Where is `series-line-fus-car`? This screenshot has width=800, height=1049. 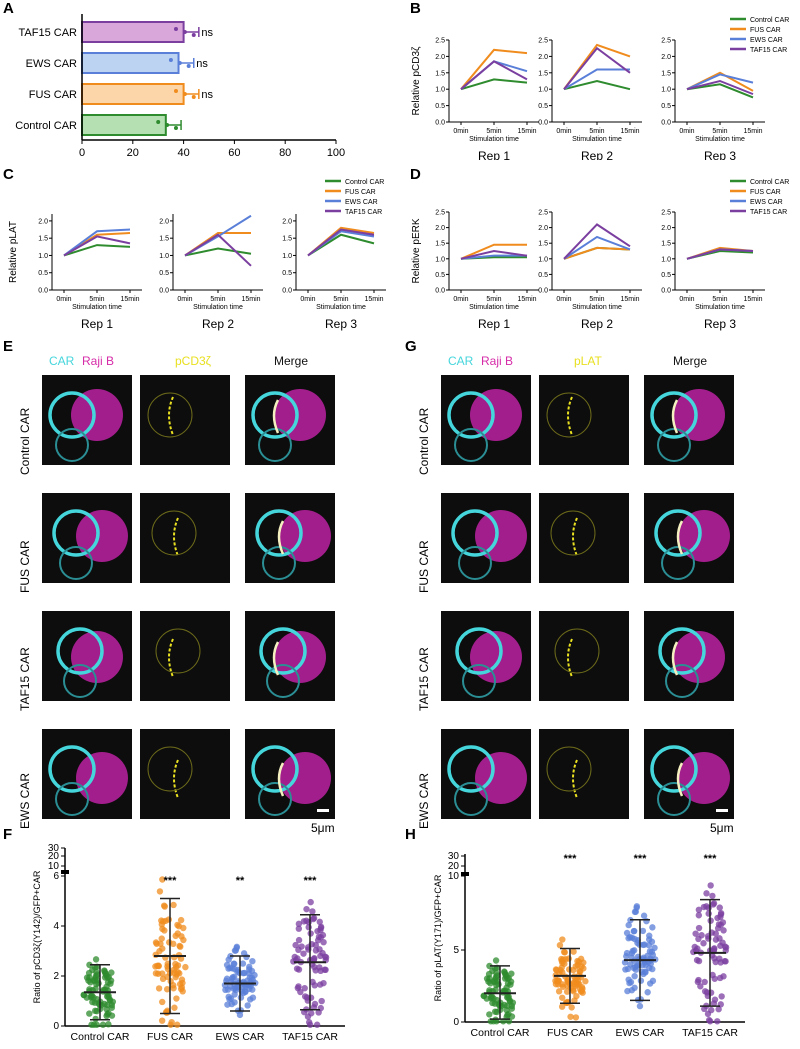 series-line-fus-car is located at coordinates (494, 69).